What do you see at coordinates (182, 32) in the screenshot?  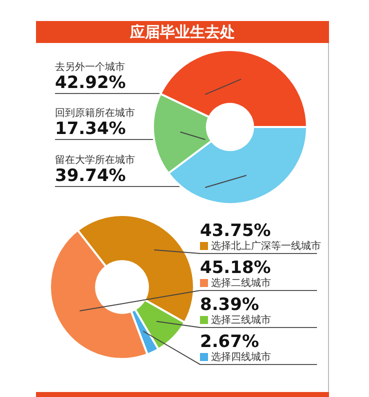 I see `chart-title: 应届毕业生去处` at bounding box center [182, 32].